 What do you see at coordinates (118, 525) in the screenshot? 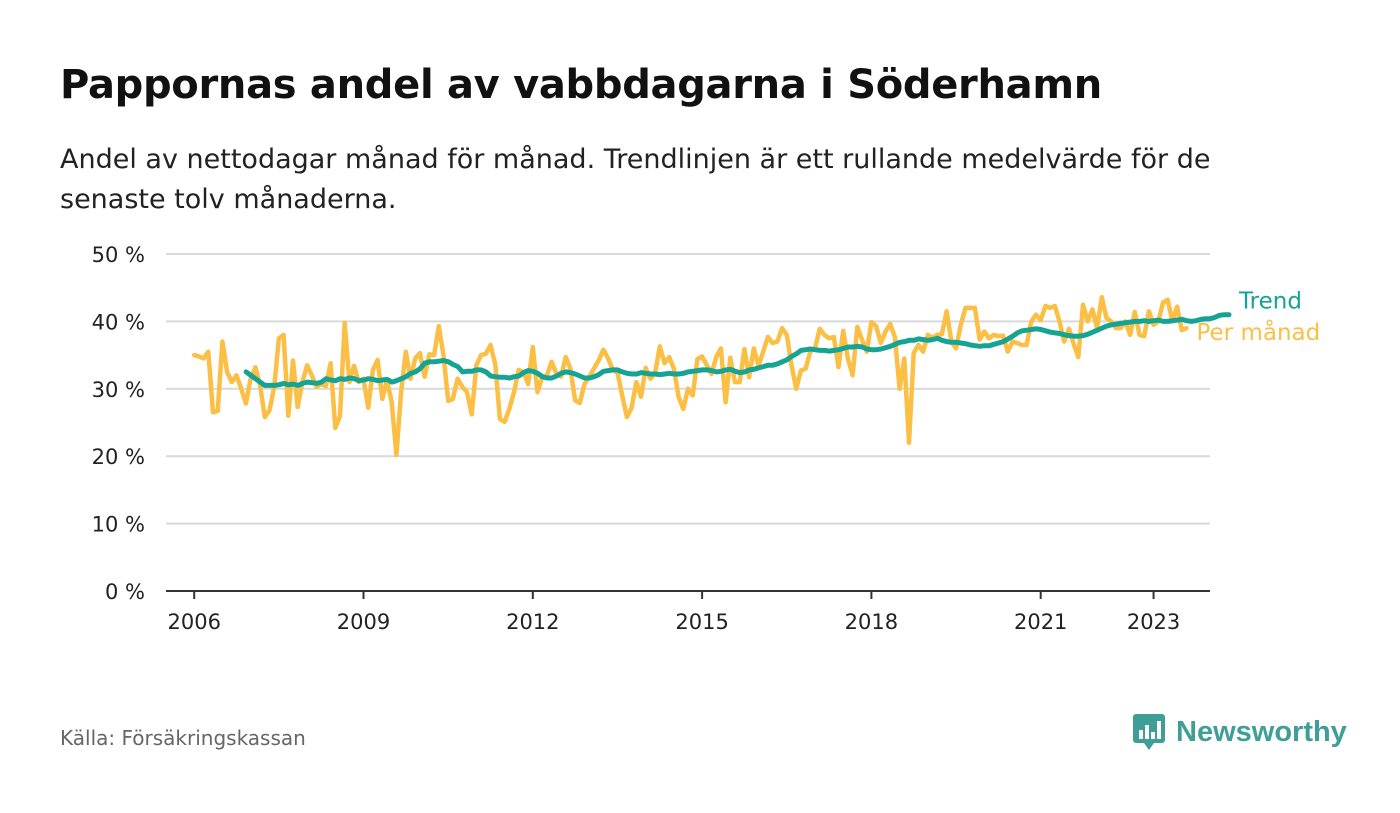
I see `y-tick-label: 10 %` at bounding box center [118, 525].